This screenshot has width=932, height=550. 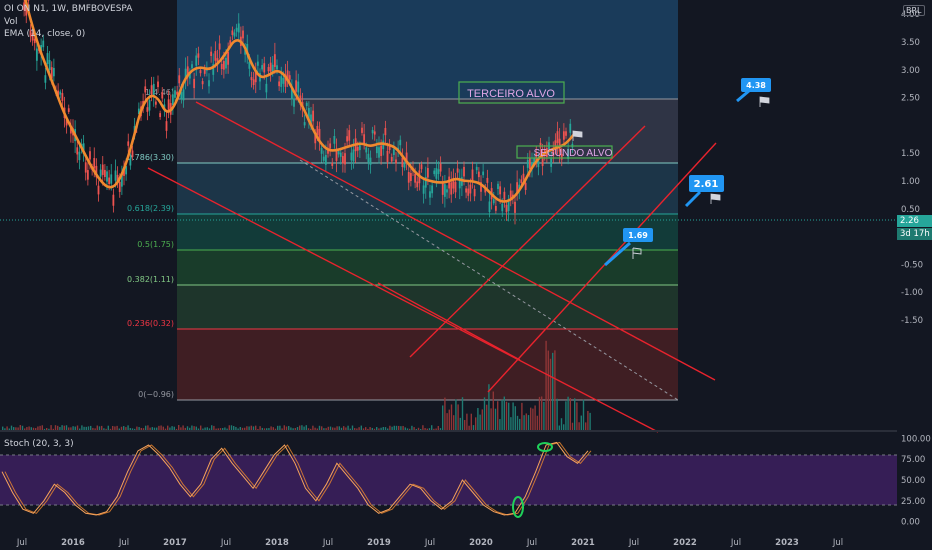 I want to click on channel-up-upper, so click(x=527, y=241).